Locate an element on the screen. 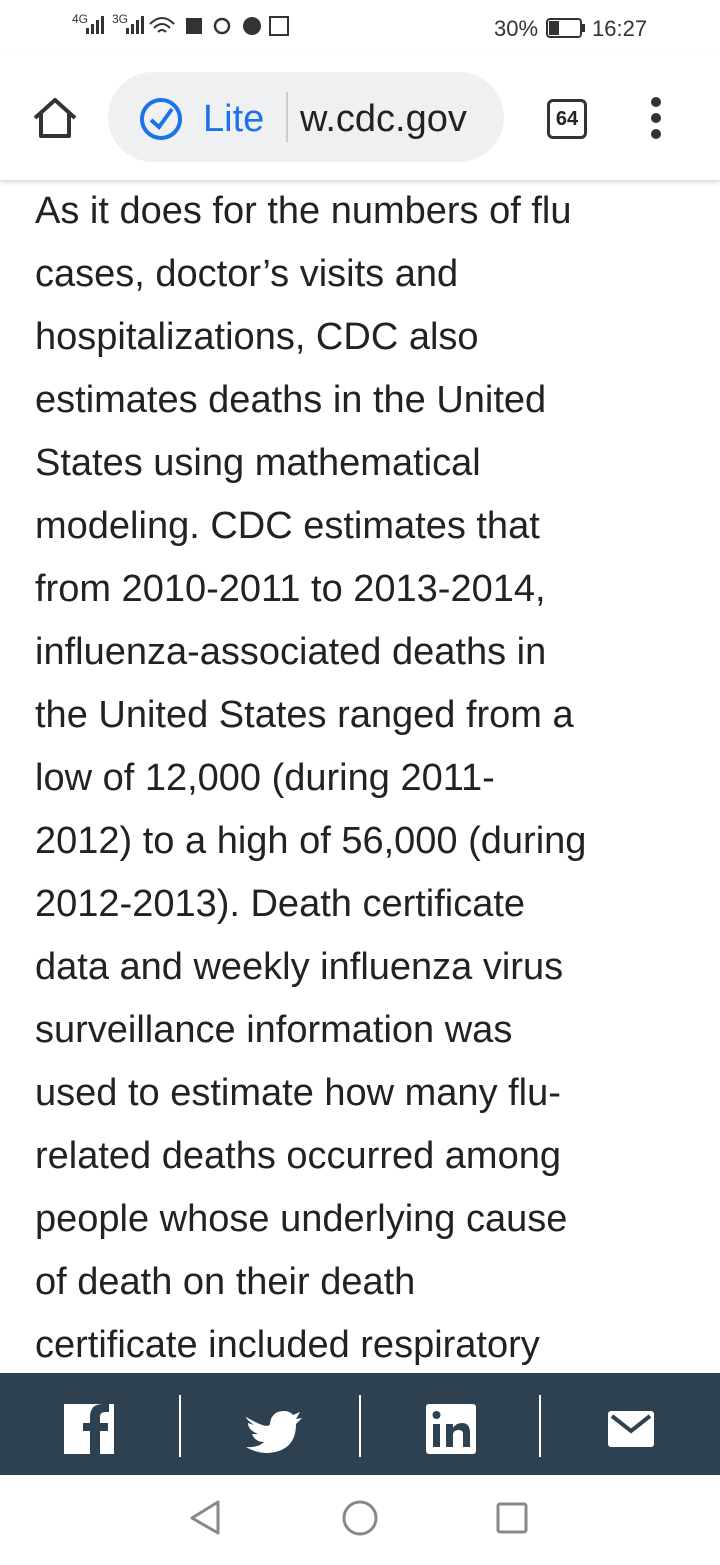 This screenshot has width=720, height=1565. article-line: estimates deaths in the United is located at coordinates (291, 400).